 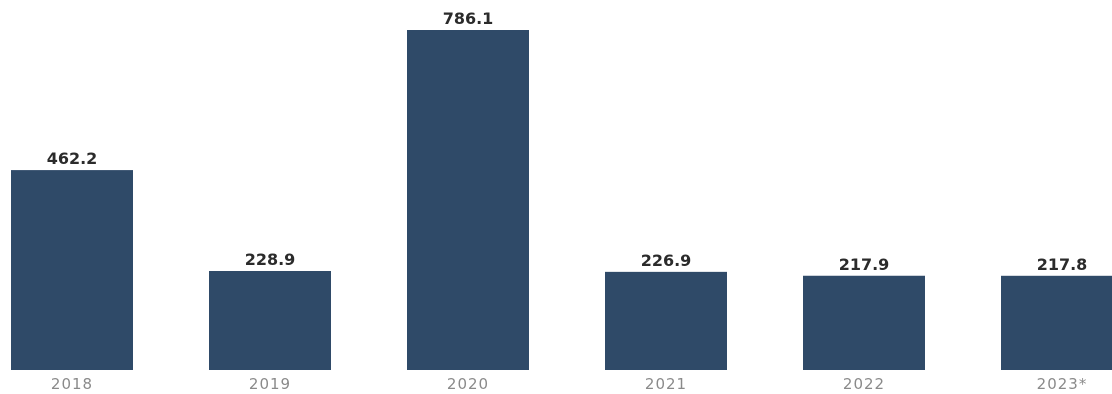 What do you see at coordinates (270, 320) in the screenshot?
I see `bar-2019` at bounding box center [270, 320].